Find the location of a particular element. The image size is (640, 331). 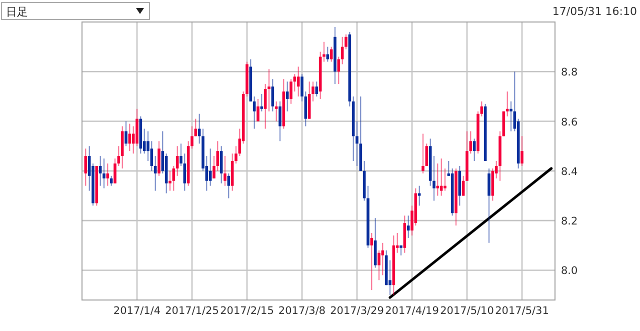

y-tick-label: 8.8 is located at coordinates (569, 72).